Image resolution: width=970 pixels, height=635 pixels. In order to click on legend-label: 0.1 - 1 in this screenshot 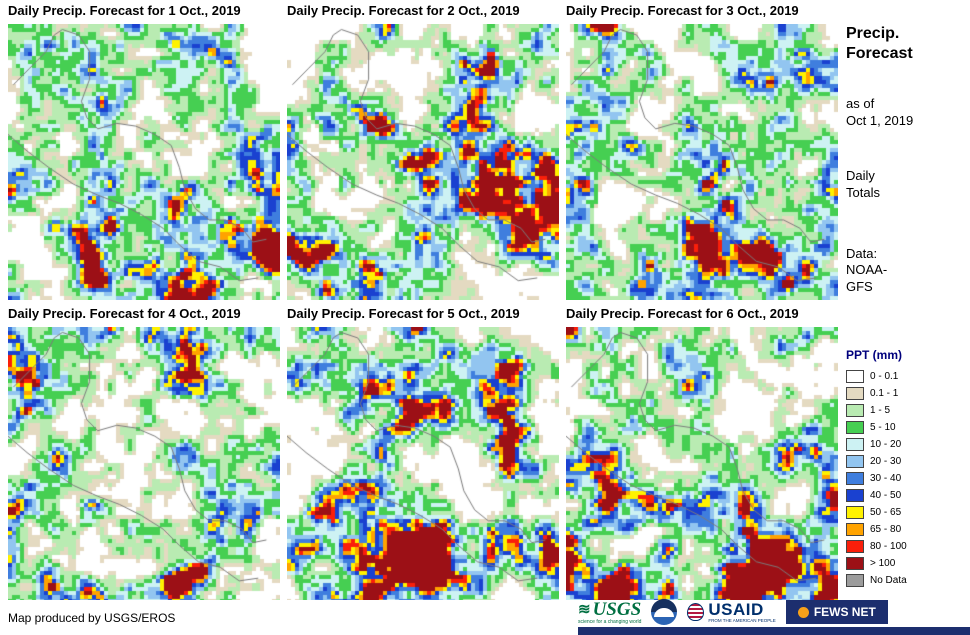, I will do `click(884, 394)`.